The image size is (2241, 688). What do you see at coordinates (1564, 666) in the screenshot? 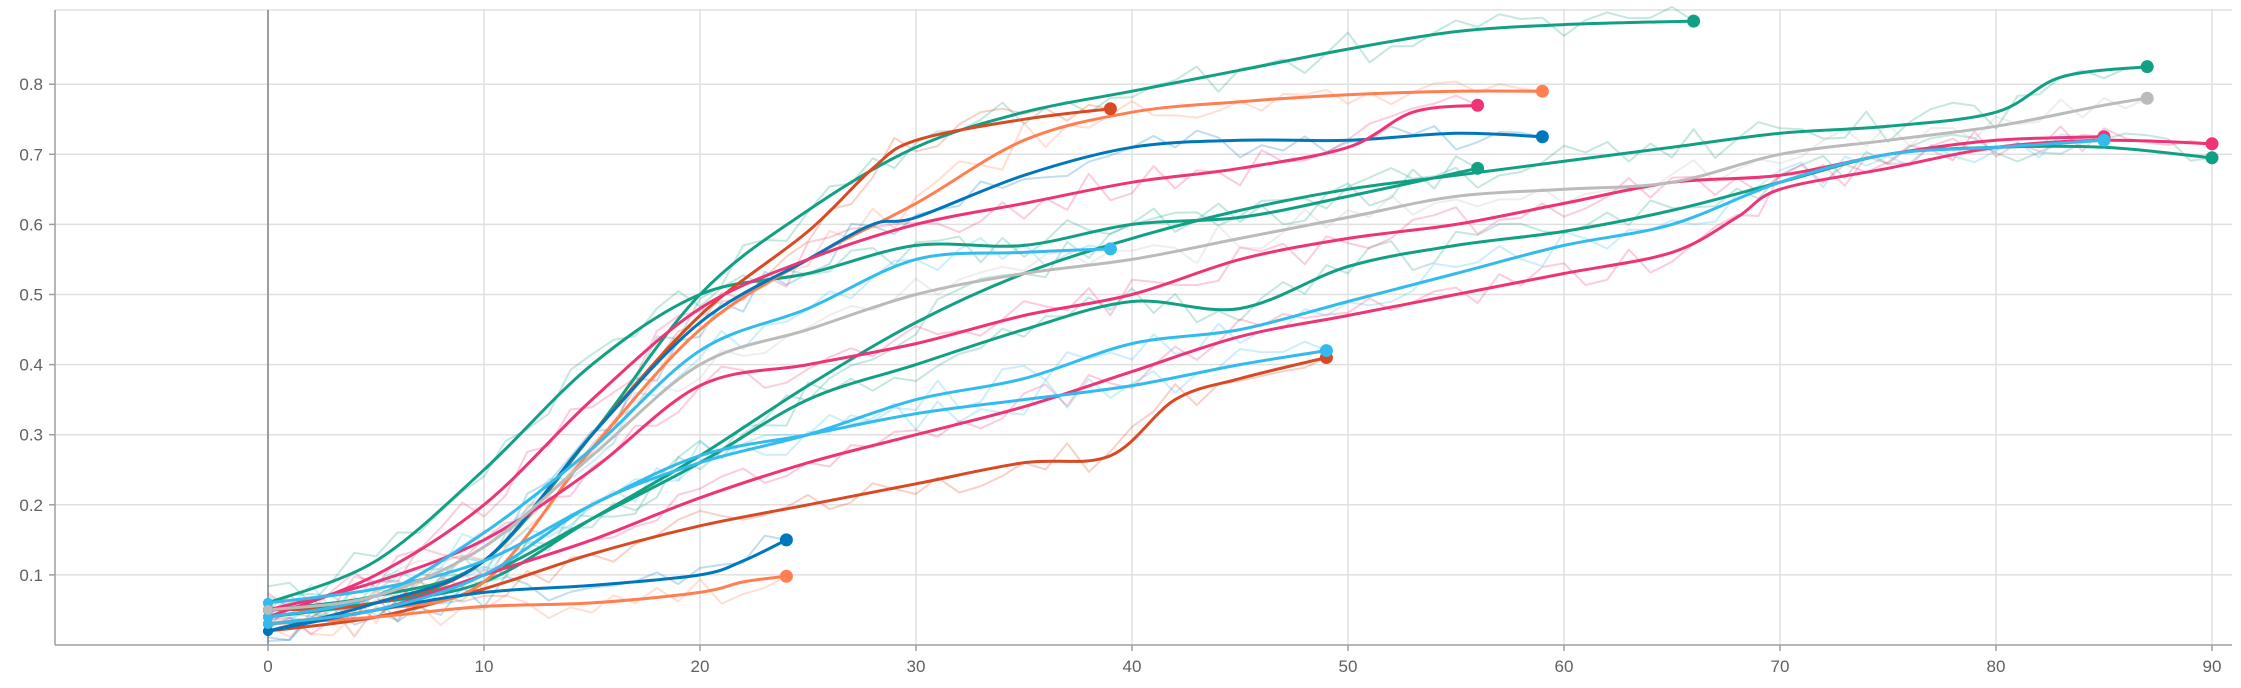
I see `x-tick-label: 60` at bounding box center [1564, 666].